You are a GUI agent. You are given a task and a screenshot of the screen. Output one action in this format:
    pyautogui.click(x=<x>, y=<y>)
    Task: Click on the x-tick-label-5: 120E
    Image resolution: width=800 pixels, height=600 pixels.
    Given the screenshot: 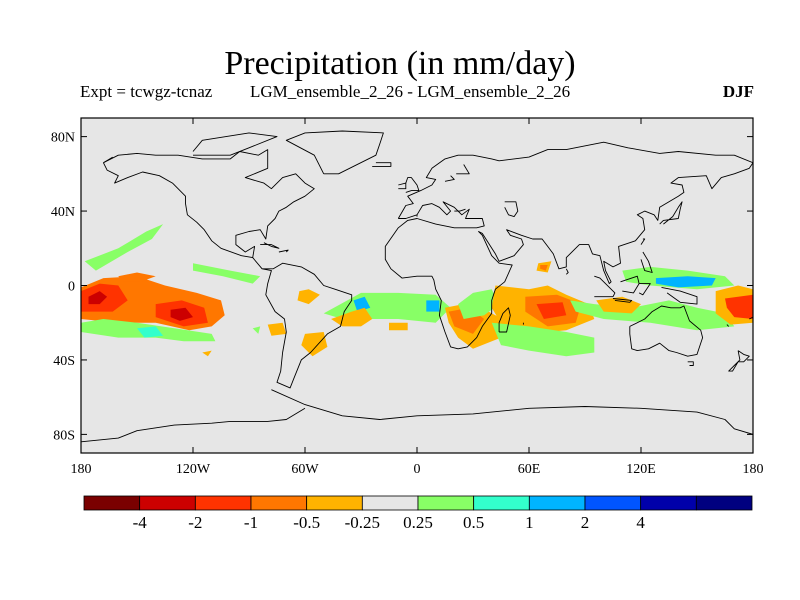 What is the action you would take?
    pyautogui.click(x=641, y=469)
    